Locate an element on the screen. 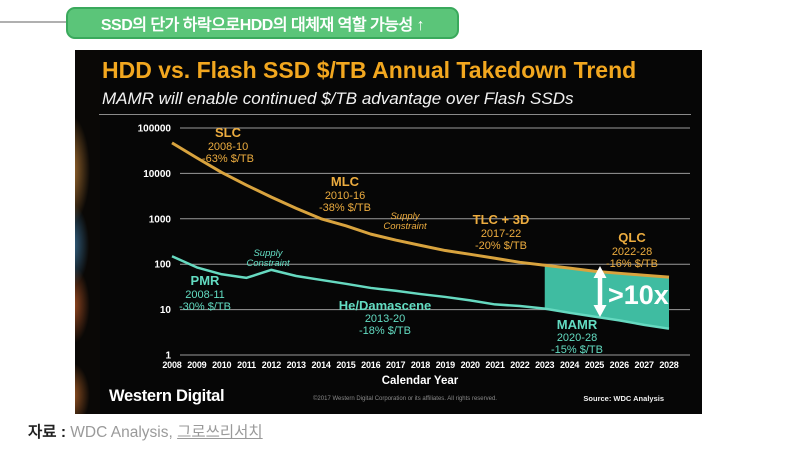 The width and height of the screenshot is (800, 449). x-tick-label: 2014 is located at coordinates (320, 365).